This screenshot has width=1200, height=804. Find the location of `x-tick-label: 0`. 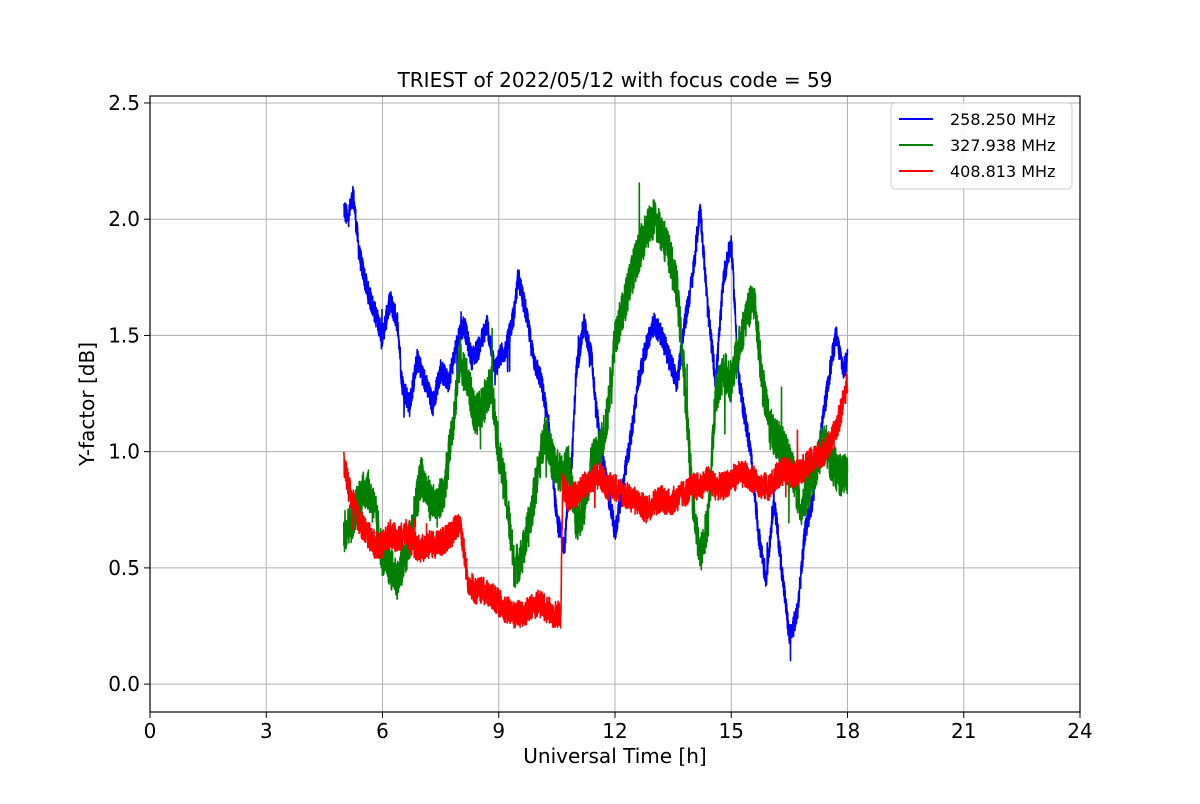

x-tick-label: 0 is located at coordinates (150, 731).